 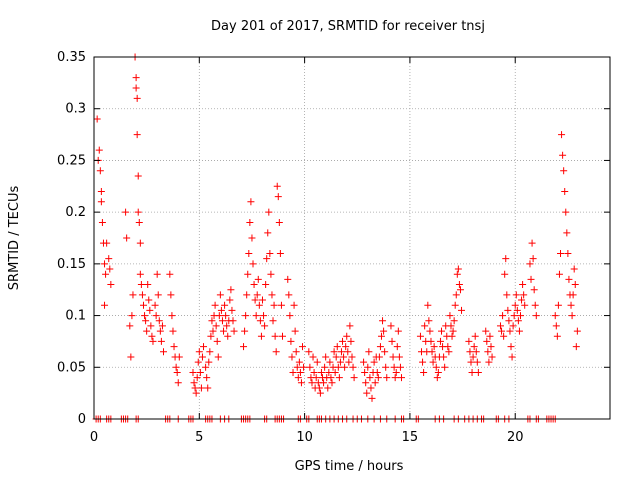 I want to click on y-axis-label: SRMTID / TECUs, so click(x=14, y=238).